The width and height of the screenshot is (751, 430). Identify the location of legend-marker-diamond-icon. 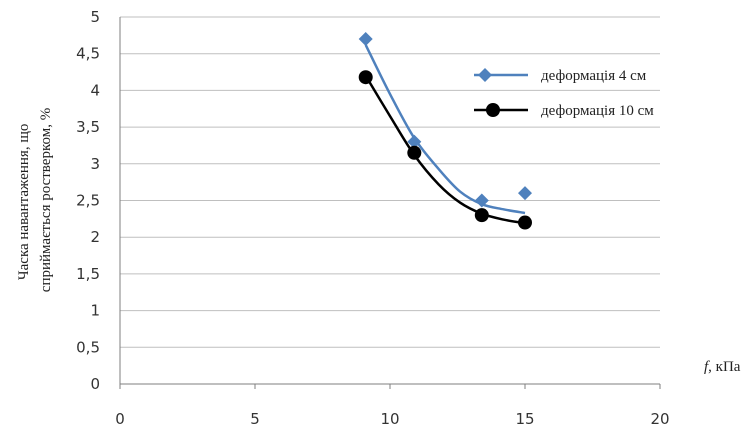
(485, 75).